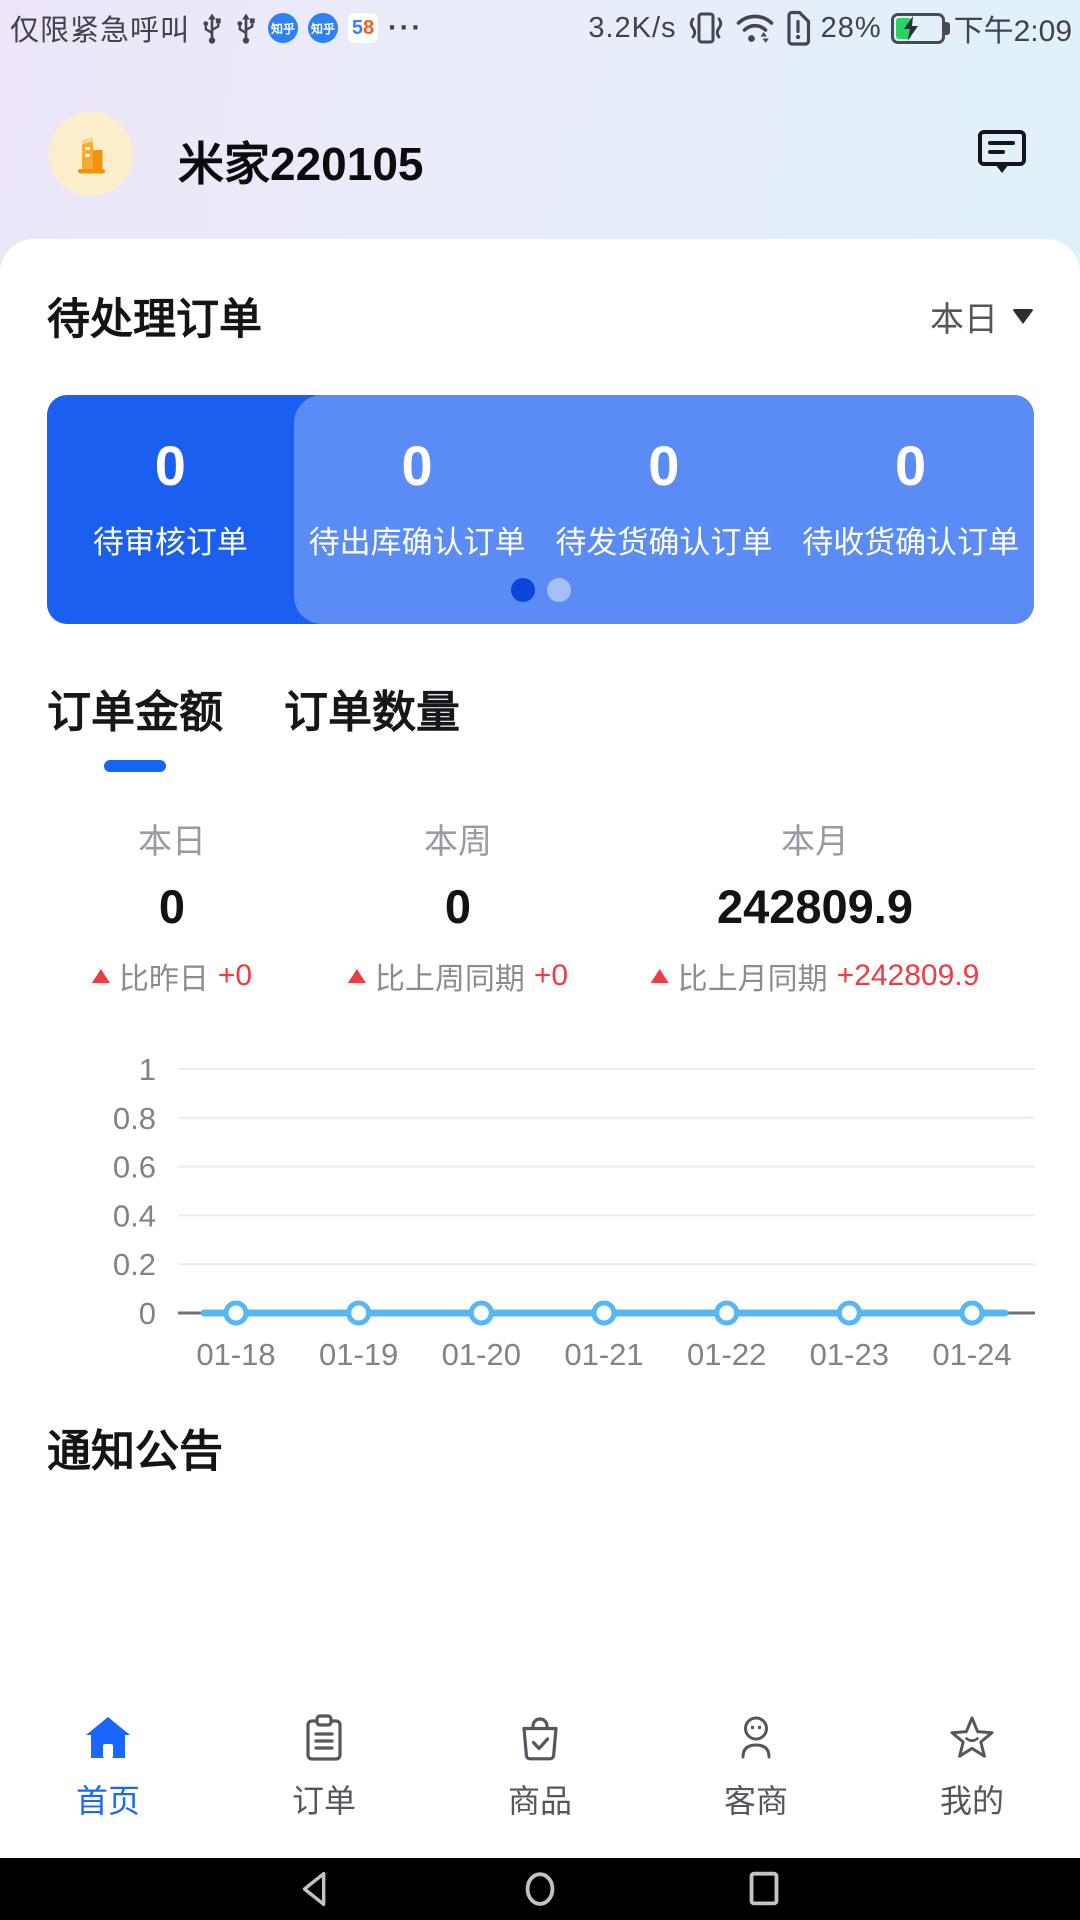 This screenshot has width=1080, height=1920. Describe the element at coordinates (814, 906) in the screenshot. I see `stat-this-month: 本月 242809.9 比上月同期 +242809.9` at that location.